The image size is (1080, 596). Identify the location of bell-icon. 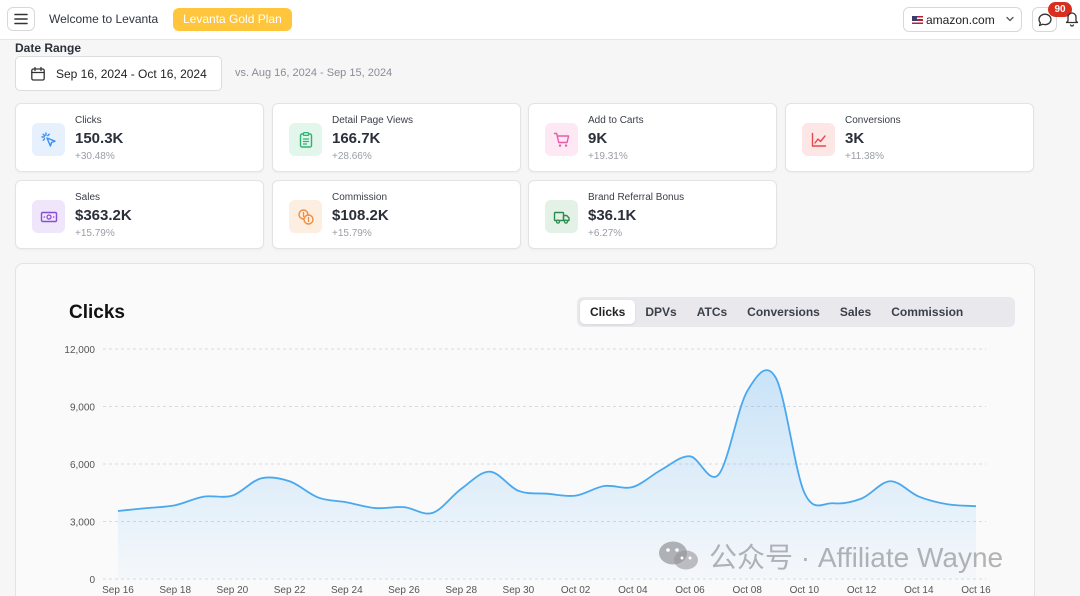
(1072, 19).